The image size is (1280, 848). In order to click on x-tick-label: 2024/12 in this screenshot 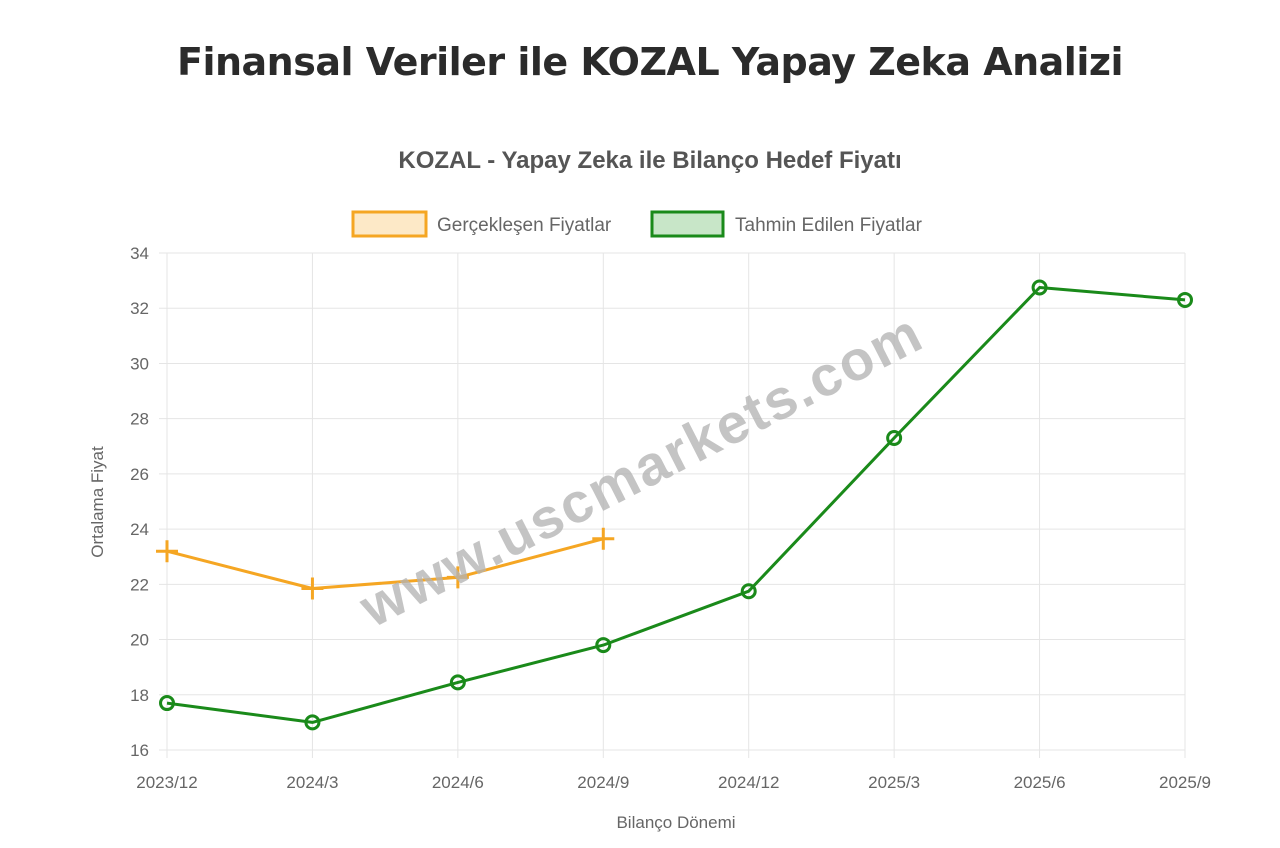, I will do `click(748, 782)`.